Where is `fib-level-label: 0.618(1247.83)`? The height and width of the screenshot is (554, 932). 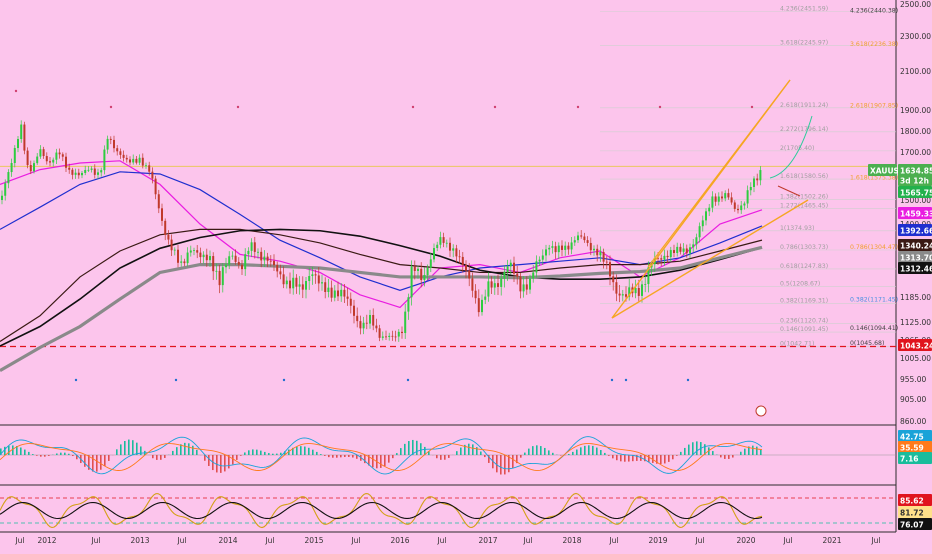 fib-level-label: 0.618(1247.83) is located at coordinates (804, 266).